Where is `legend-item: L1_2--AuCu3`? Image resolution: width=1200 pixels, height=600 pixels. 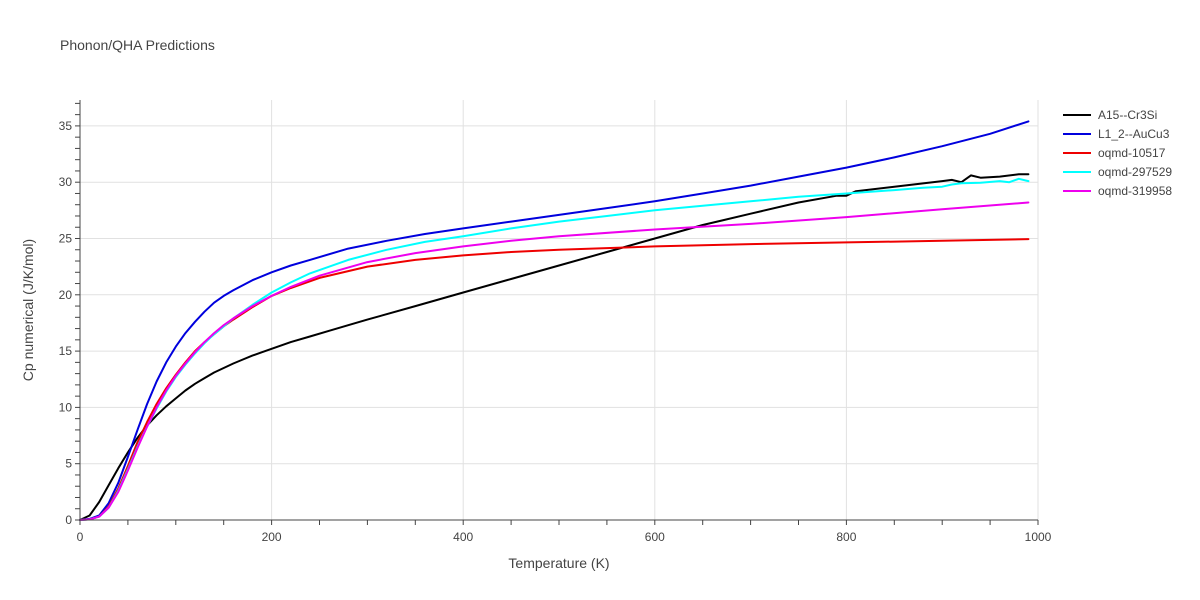
legend-item: L1_2--AuCu3 is located at coordinates (1116, 134).